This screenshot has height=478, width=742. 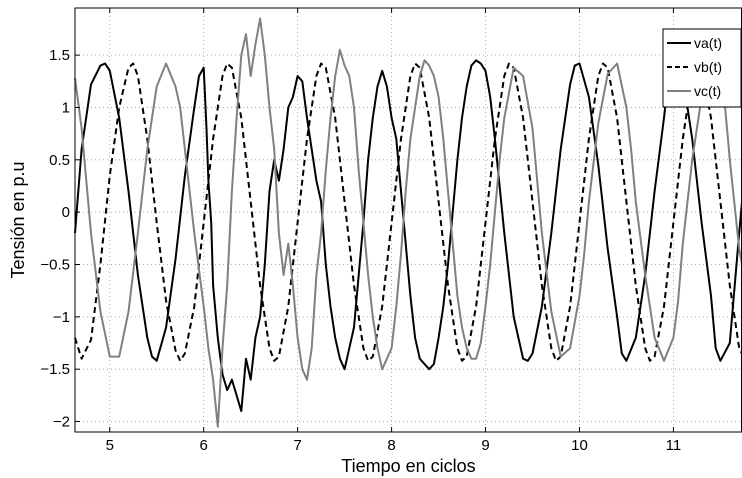 What do you see at coordinates (55, 264) in the screenshot?
I see `y-tick-label: −0.5` at bounding box center [55, 264].